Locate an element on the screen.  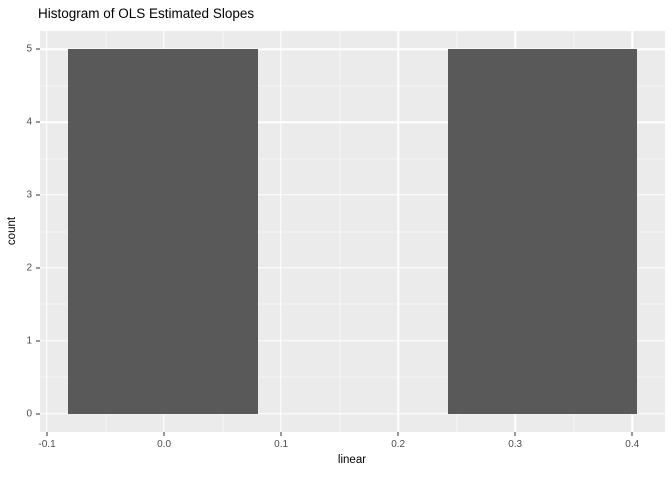
y-tick-label: 0 is located at coordinates (29, 414).